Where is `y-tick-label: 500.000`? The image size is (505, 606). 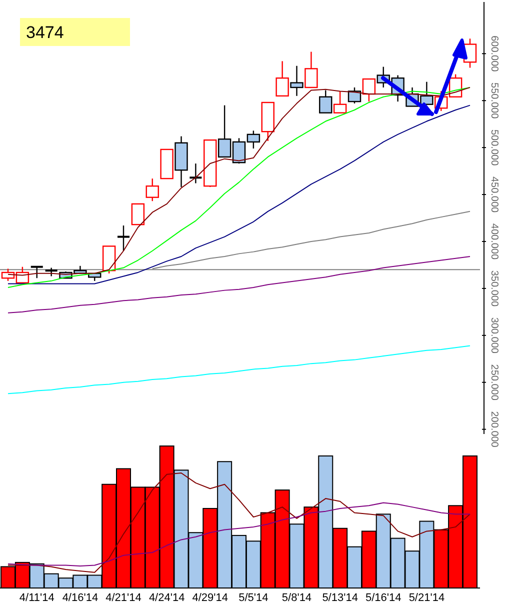 y-tick-label: 500.000 is located at coordinates (494, 147).